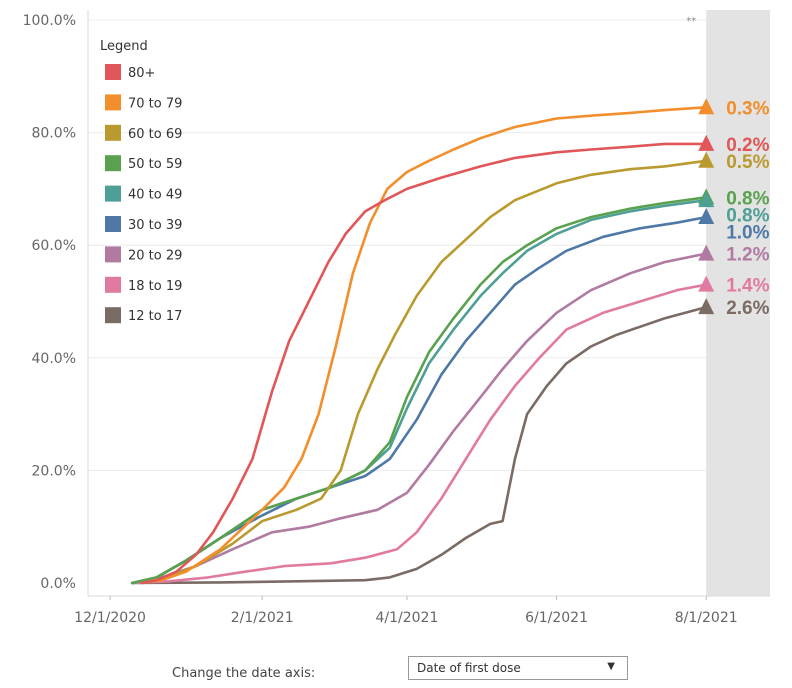 The height and width of the screenshot is (688, 792). I want to click on legend-label: 80+, so click(141, 73).